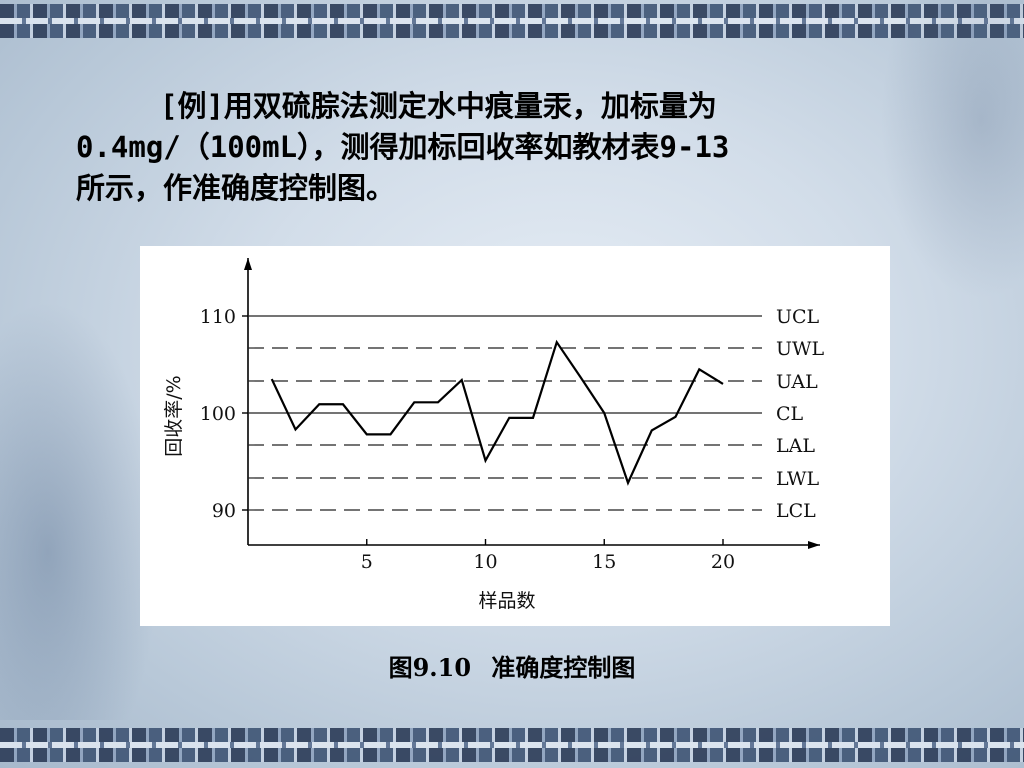 This screenshot has width=1024, height=768. I want to click on y-tick-label-90: 90, so click(224, 511).